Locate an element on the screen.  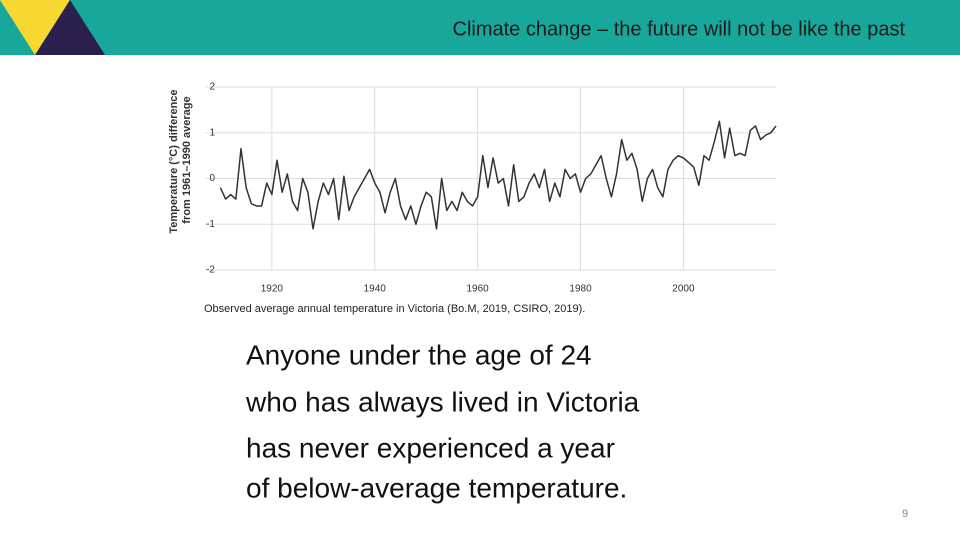
y-axis-label-line: from 1961–1990 average is located at coordinates (187, 159).